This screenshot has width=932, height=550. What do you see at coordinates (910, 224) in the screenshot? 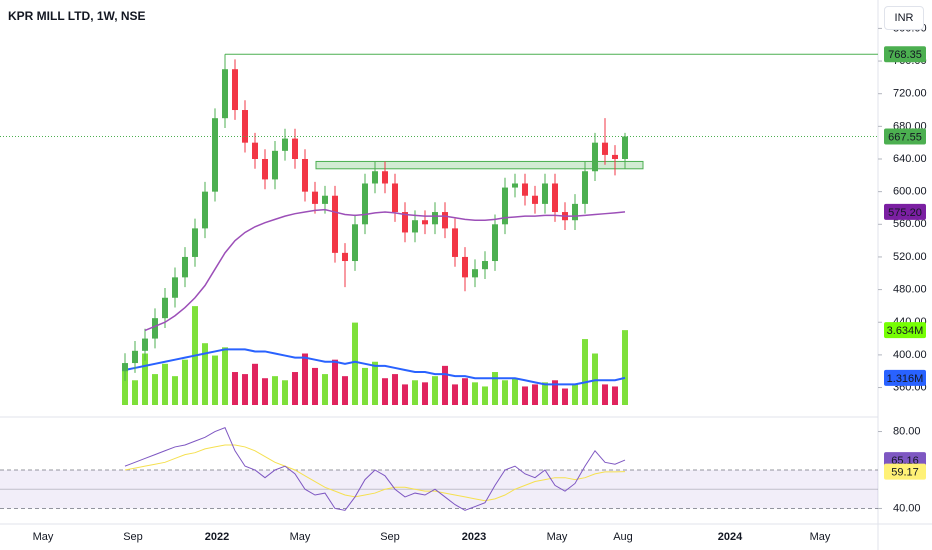
I see `y-tick-label: 560.00` at bounding box center [910, 224].